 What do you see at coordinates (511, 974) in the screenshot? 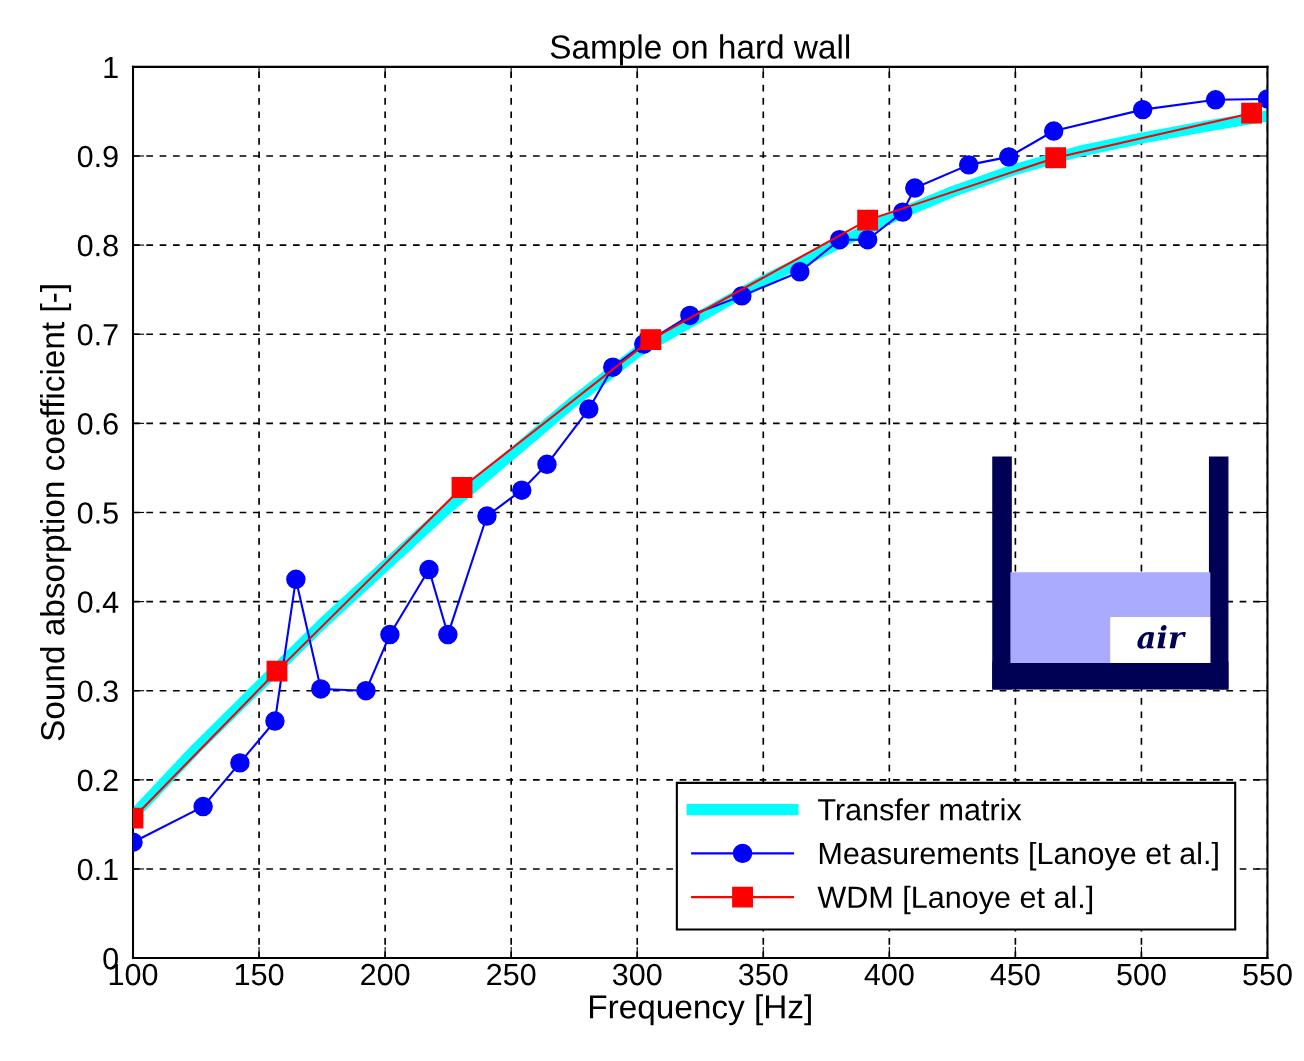
I see `x-tick-label: 250` at bounding box center [511, 974].